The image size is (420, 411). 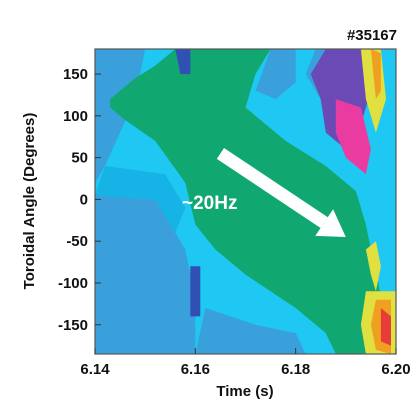 I want to click on contour-region-magenta, so click(x=353, y=137).